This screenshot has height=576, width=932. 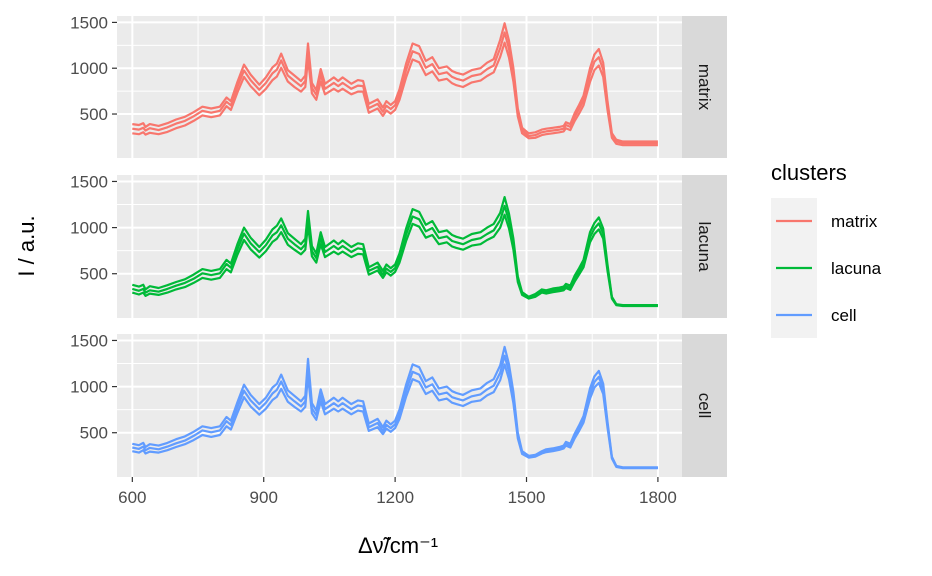 I want to click on x-tick-label: 1500, so click(x=527, y=497).